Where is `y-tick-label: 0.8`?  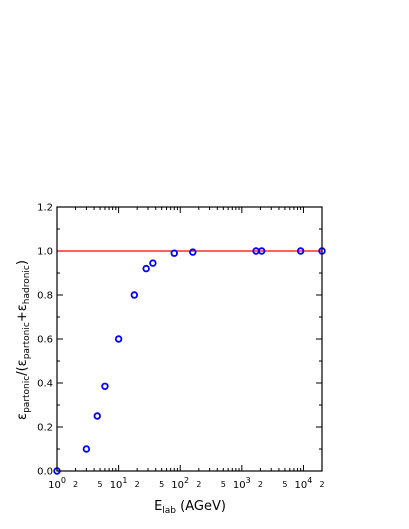 y-tick-label: 0.8 is located at coordinates (45, 296).